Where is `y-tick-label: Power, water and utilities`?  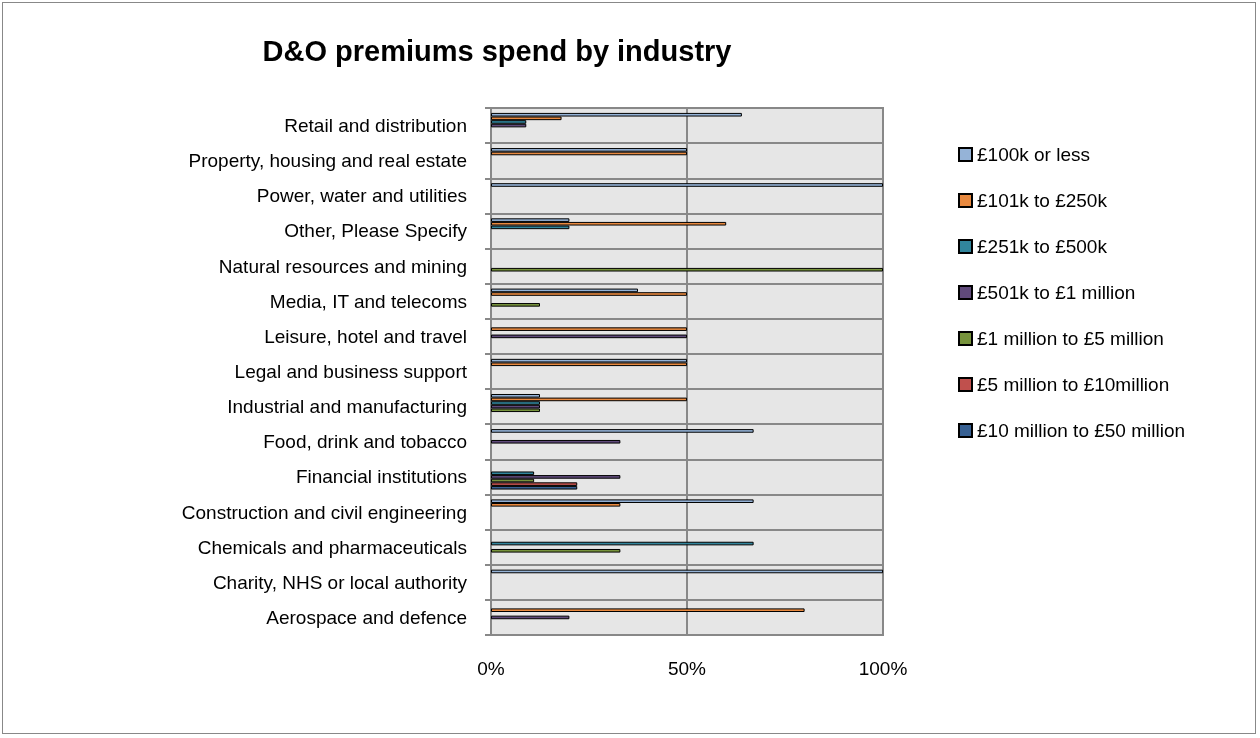
y-tick-label: Power, water and utilities is located at coordinates (361, 196).